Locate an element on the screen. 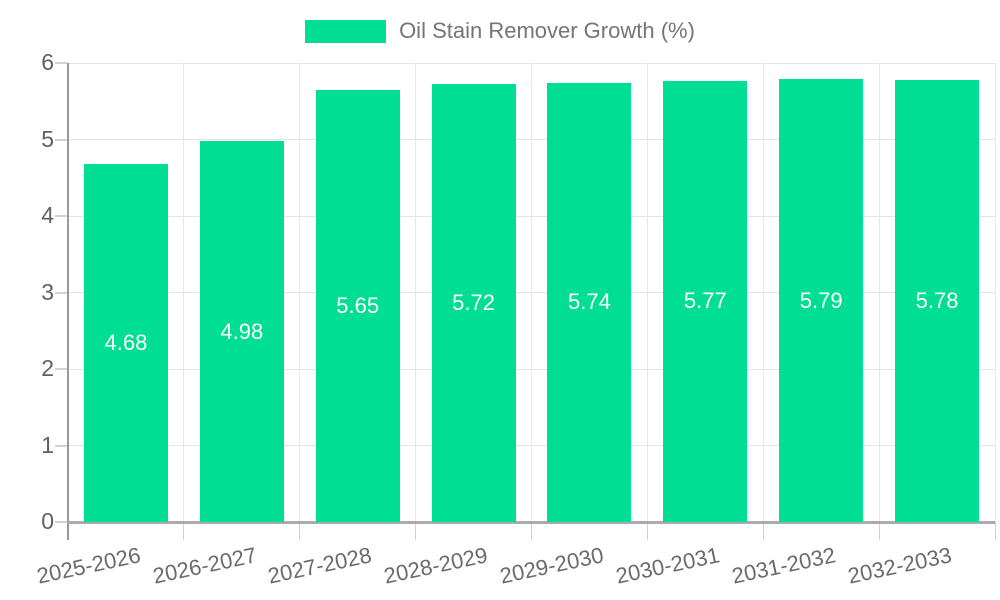 This screenshot has height=600, width=1000. y-axis-tick-label: 5 is located at coordinates (47, 138).